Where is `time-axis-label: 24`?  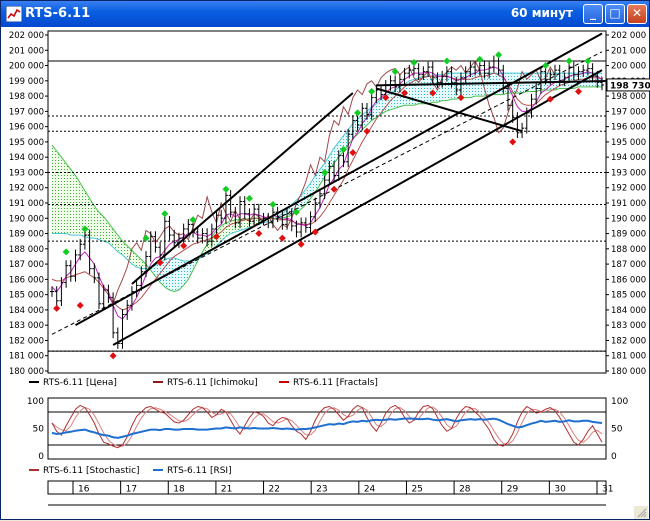 time-axis-label: 24 is located at coordinates (370, 490).